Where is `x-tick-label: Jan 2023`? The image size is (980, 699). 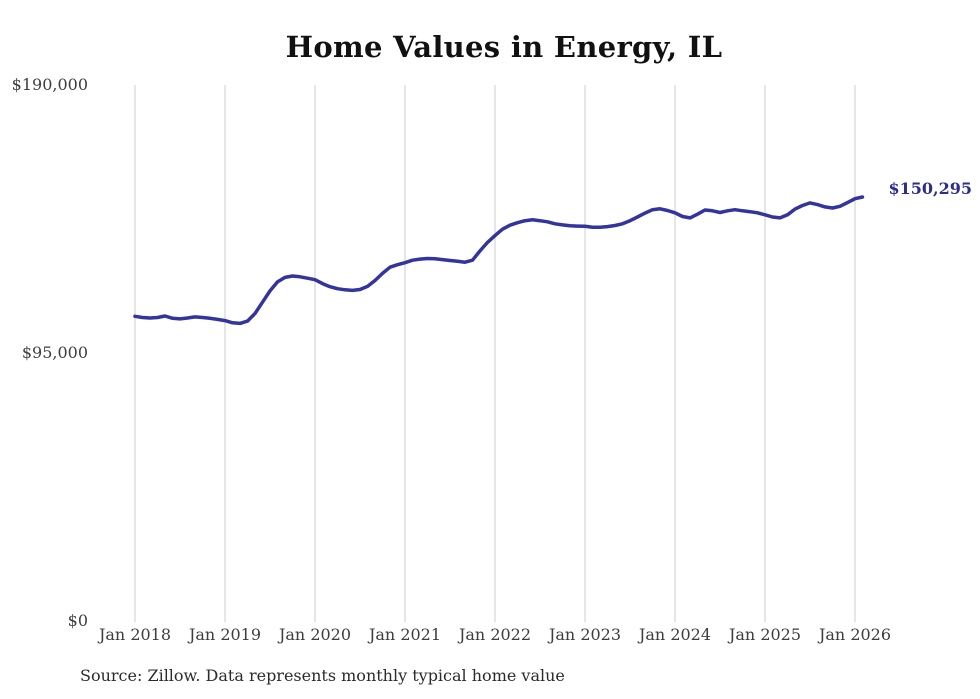 x-tick-label: Jan 2023 is located at coordinates (585, 634).